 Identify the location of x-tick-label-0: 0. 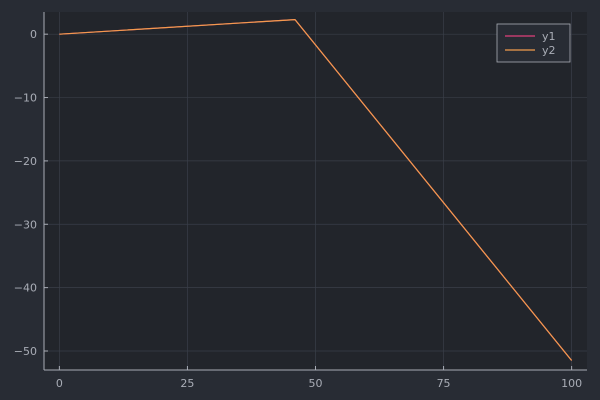
(59, 383).